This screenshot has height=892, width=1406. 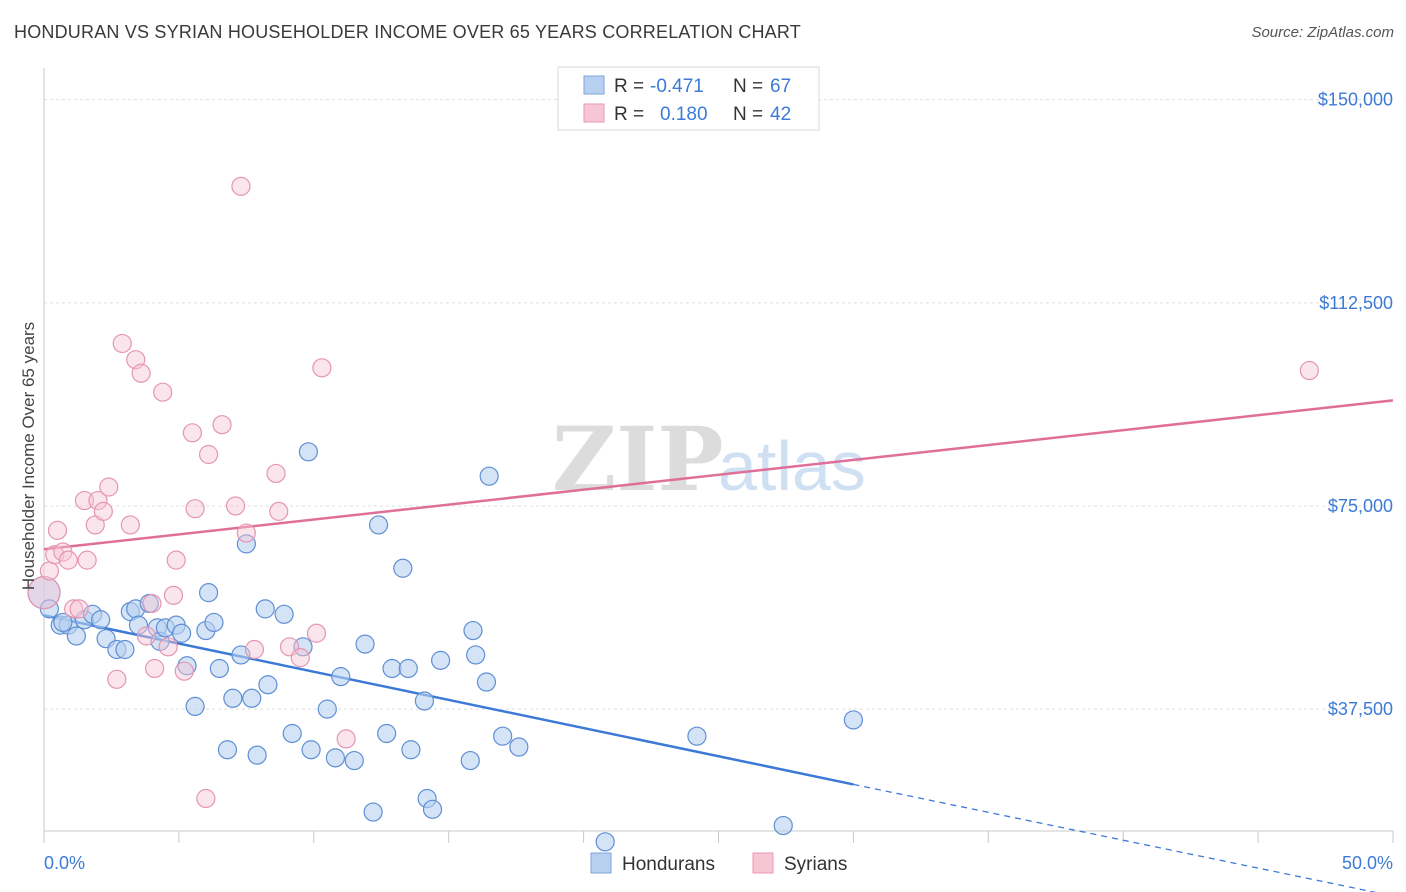 I want to click on legend-r-label-1: R =, so click(x=629, y=86).